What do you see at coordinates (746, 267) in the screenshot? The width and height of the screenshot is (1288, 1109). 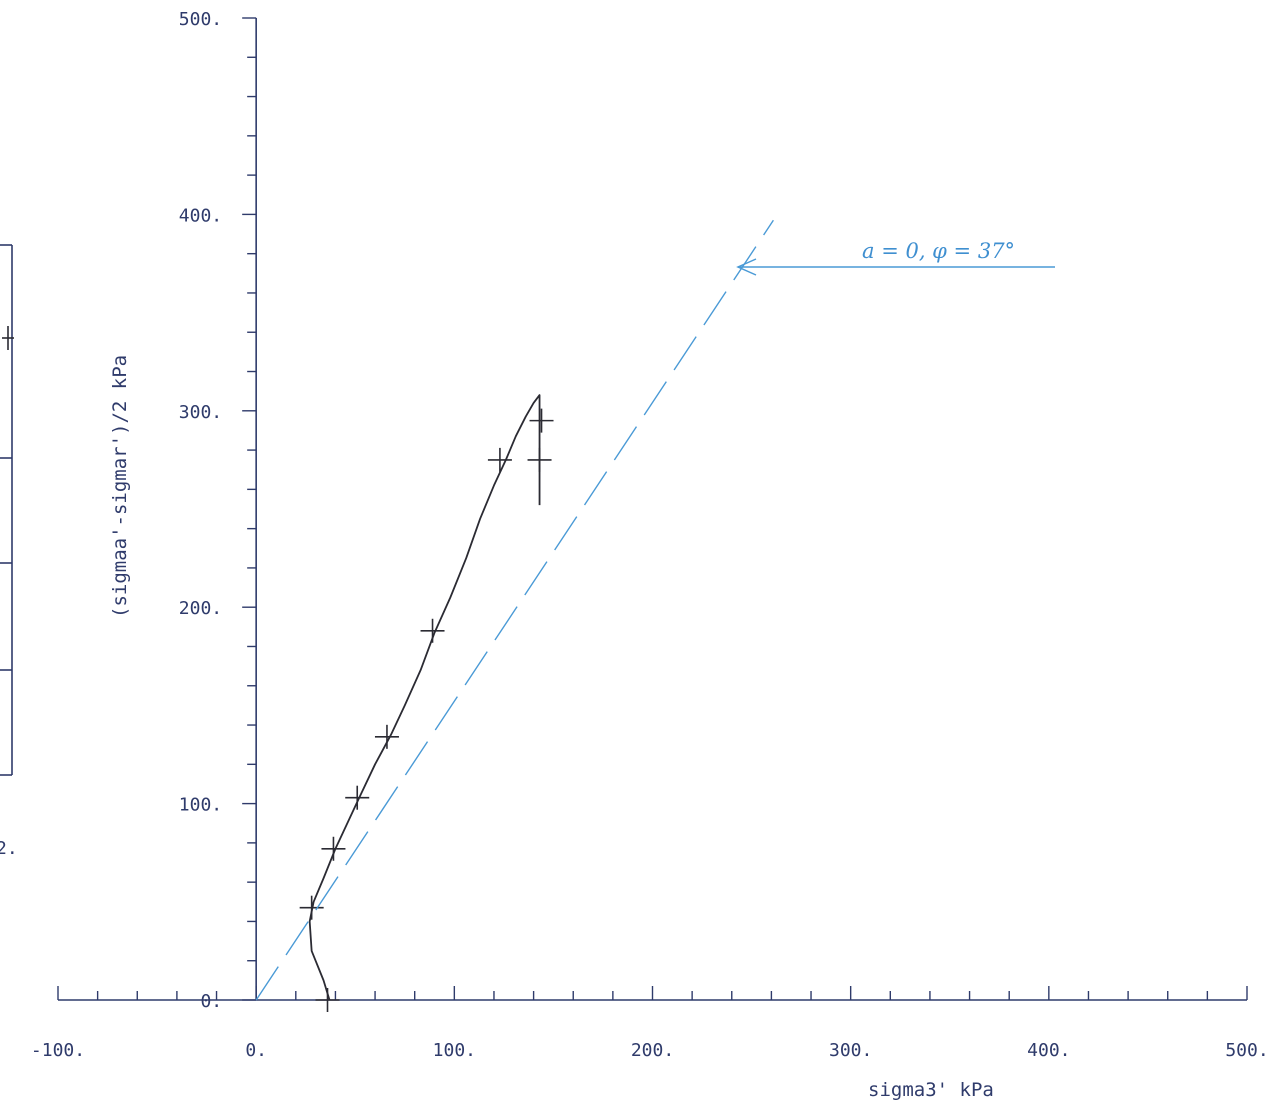 I see `annotation-arrow-head` at bounding box center [746, 267].